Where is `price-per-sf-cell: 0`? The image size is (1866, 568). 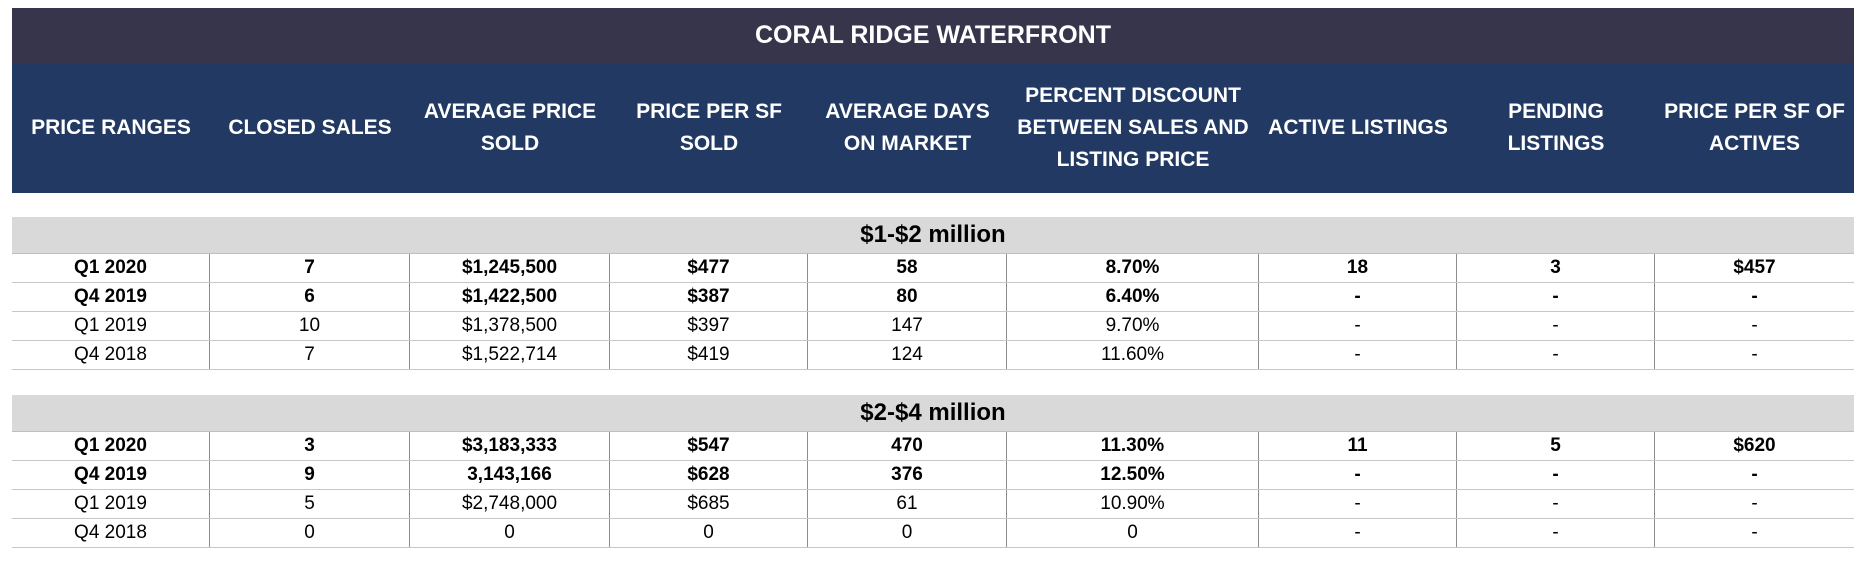
price-per-sf-cell: 0 is located at coordinates (709, 533).